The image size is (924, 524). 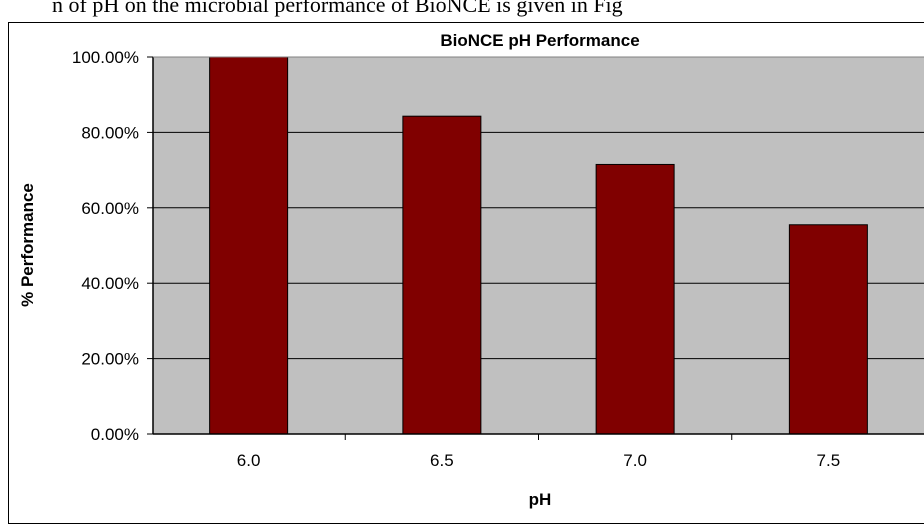 What do you see at coordinates (539, 40) in the screenshot?
I see `chart-title: BioNCE pH Performance` at bounding box center [539, 40].